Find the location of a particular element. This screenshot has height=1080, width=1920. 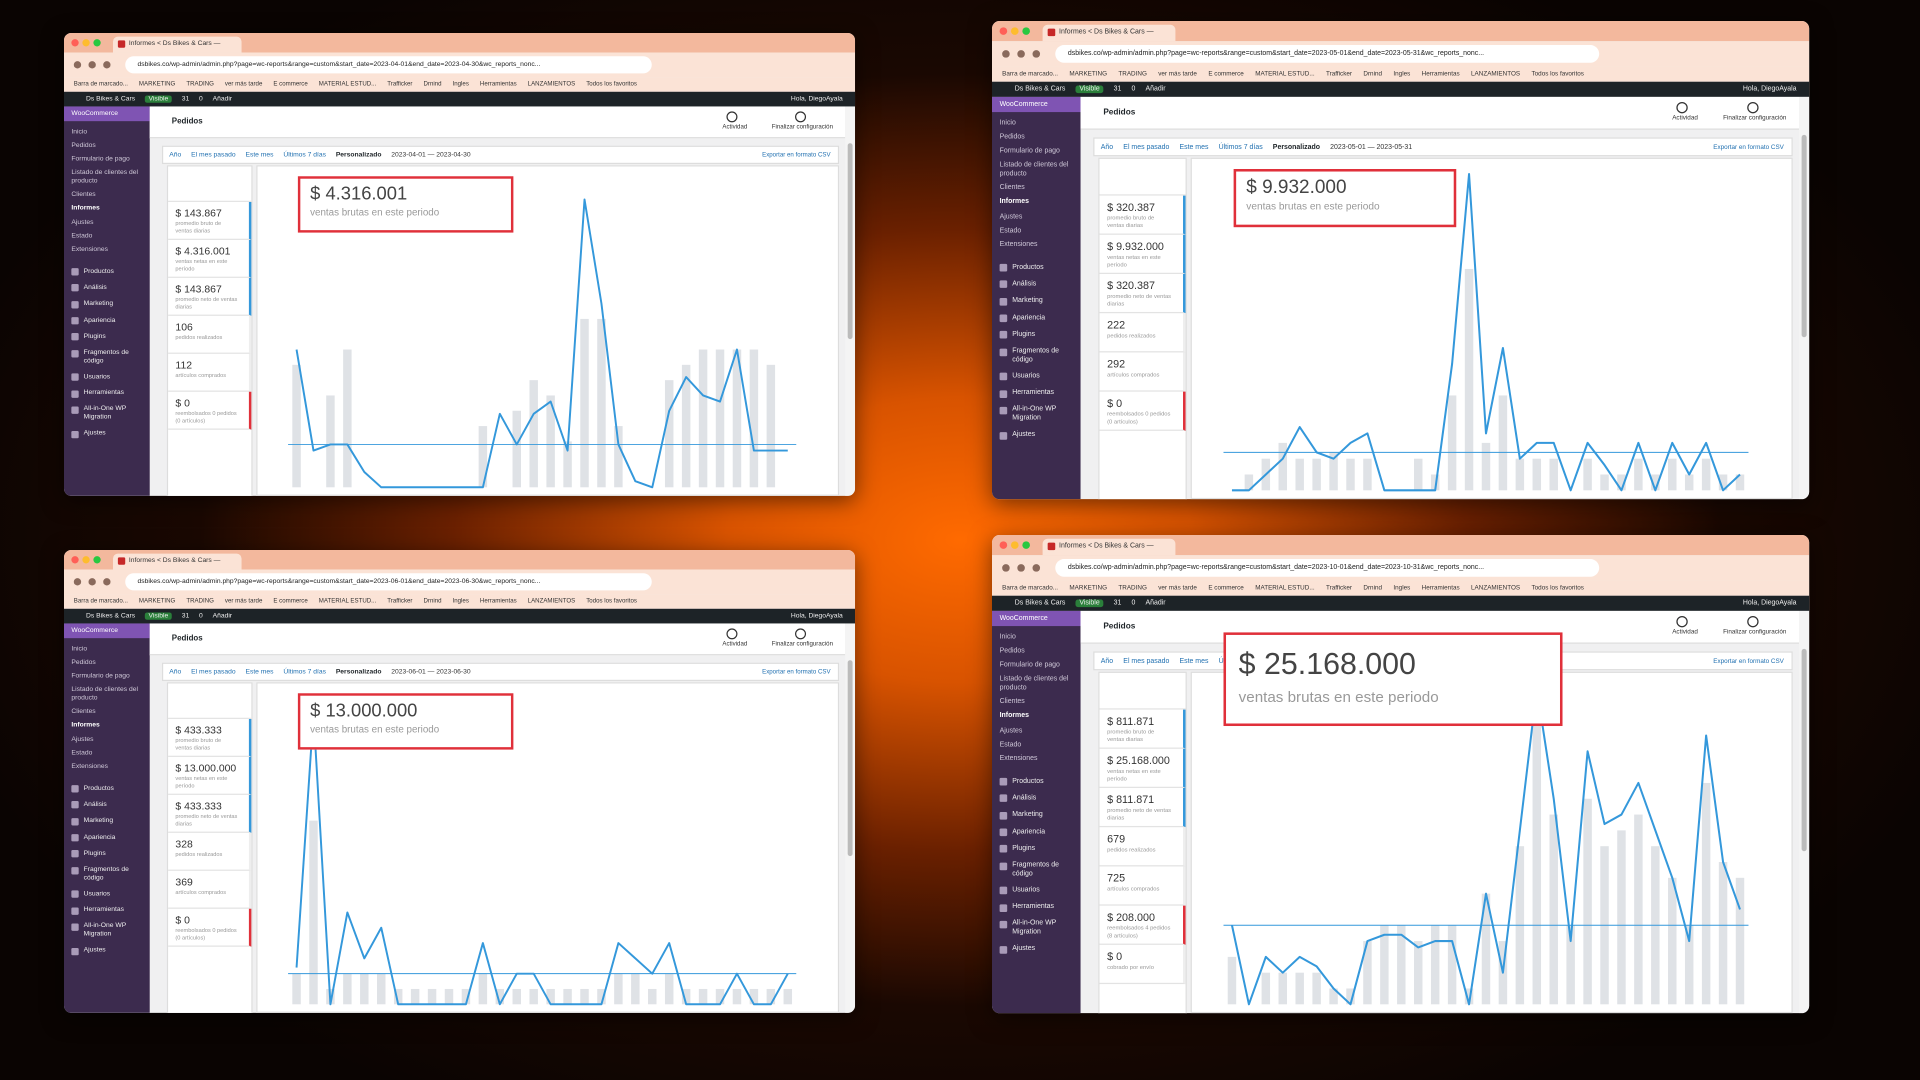

stat-box: $ 4.316.001 ventas netas en este período is located at coordinates (210, 258).